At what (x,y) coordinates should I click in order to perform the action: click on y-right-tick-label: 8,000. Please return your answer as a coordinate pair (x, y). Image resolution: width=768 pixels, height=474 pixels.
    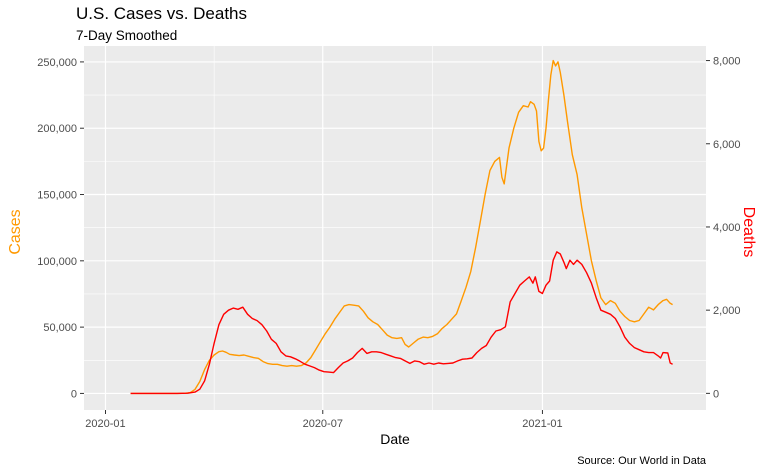
    Looking at the image, I should click on (727, 62).